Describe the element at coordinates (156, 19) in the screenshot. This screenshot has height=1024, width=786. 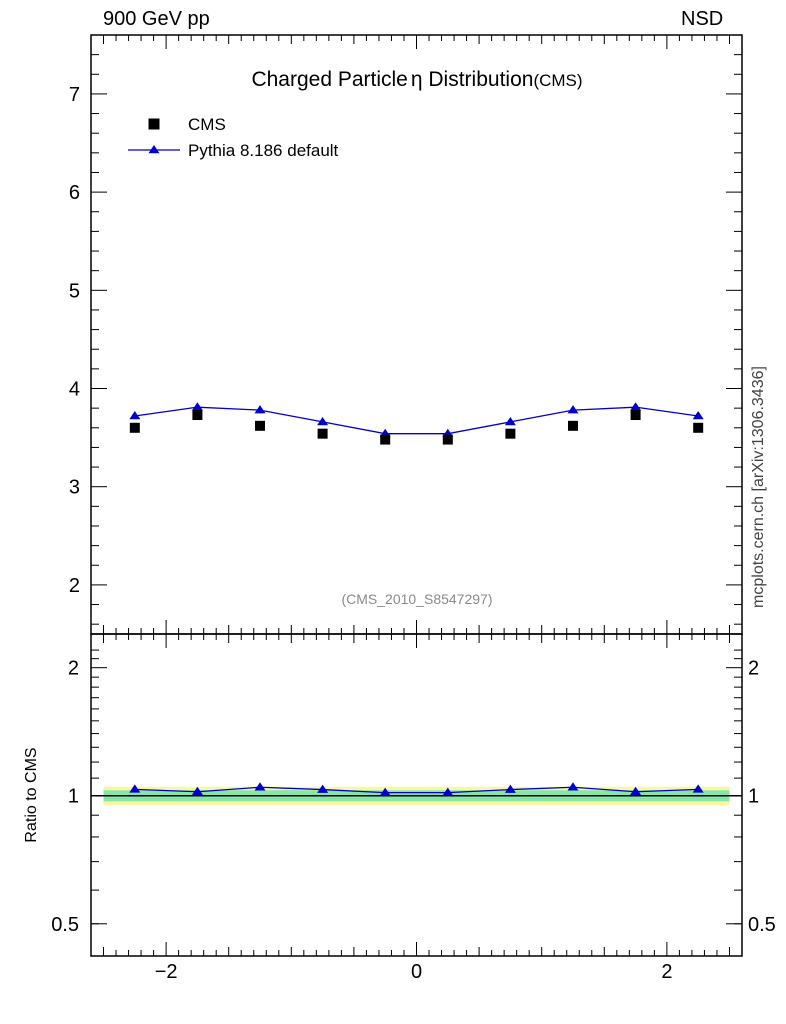
I see `header-left-label: 900 GeV pp` at that location.